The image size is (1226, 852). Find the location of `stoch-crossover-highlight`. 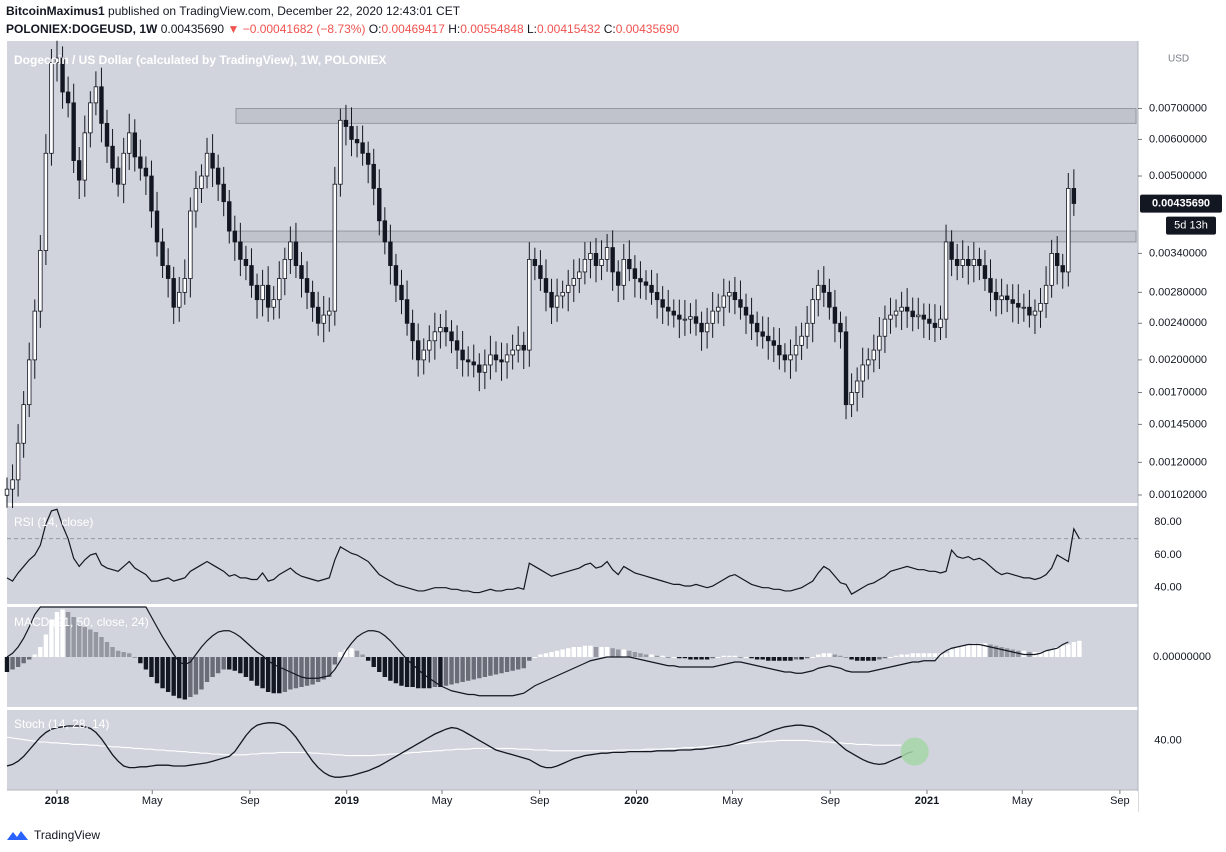

stoch-crossover-highlight is located at coordinates (914, 751).